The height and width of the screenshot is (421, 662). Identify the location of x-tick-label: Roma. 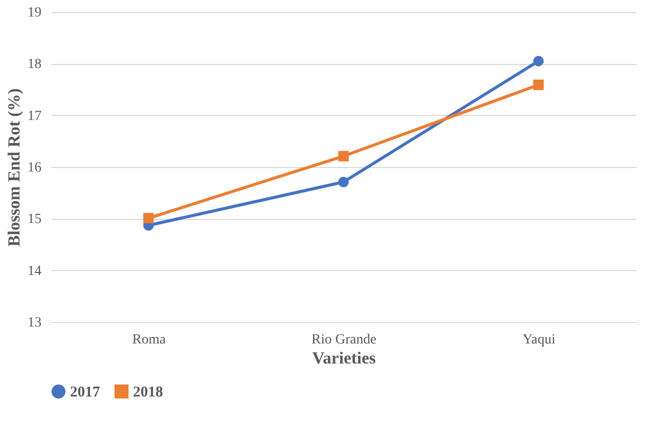
(149, 340).